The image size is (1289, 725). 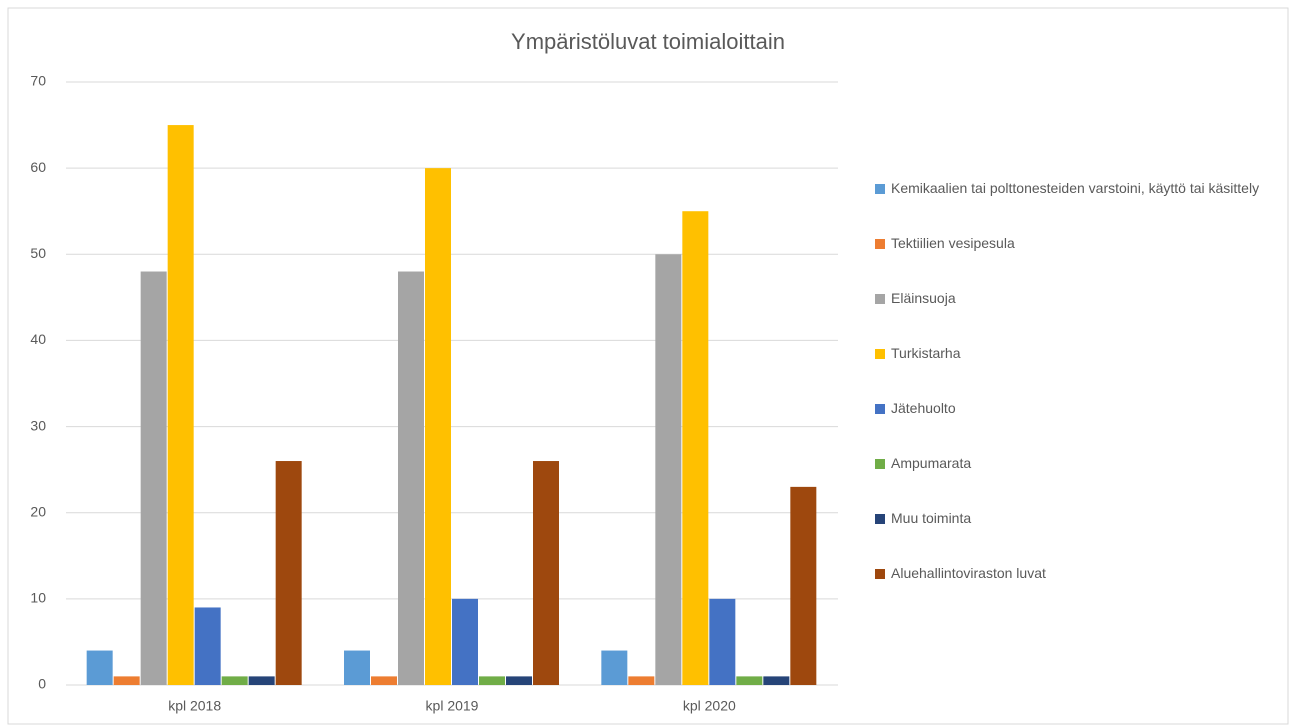 I want to click on legend-item: Muu toiminta, so click(x=1075, y=535).